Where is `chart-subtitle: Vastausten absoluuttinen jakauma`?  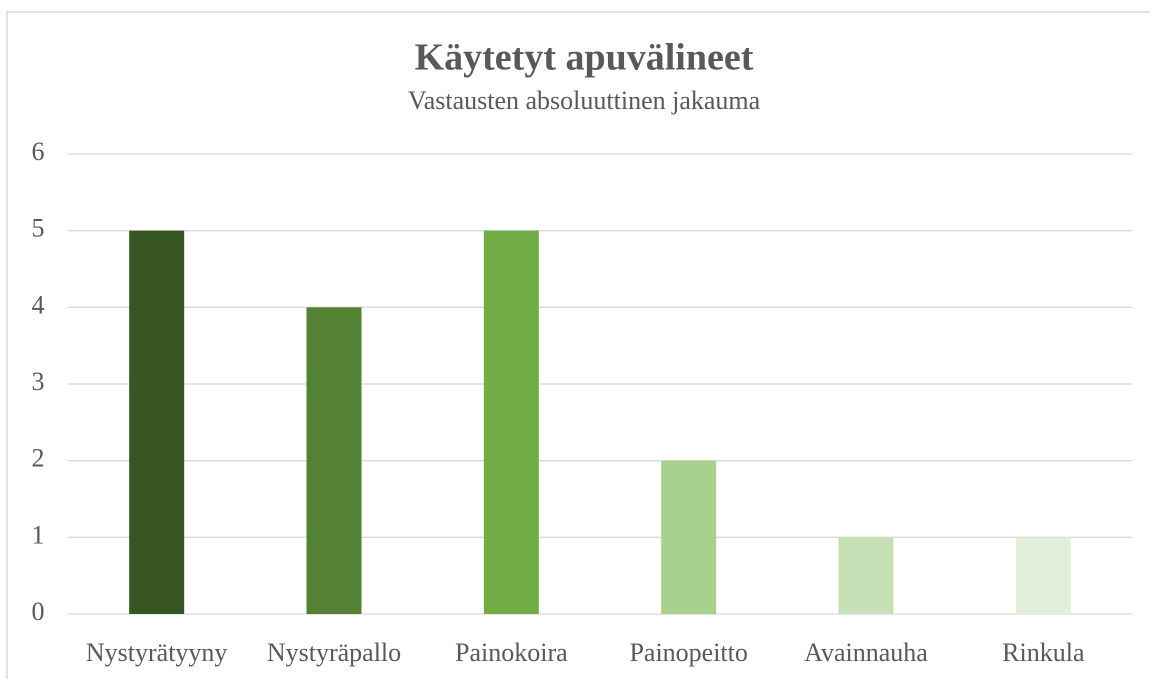
chart-subtitle: Vastausten absoluuttinen jakauma is located at coordinates (584, 100).